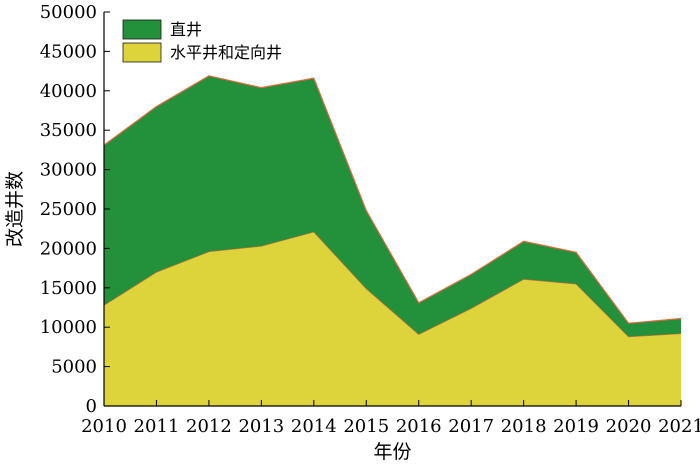 Image resolution: width=700 pixels, height=465 pixels. Describe the element at coordinates (91, 406) in the screenshot. I see `y-tick-label: 0` at that location.